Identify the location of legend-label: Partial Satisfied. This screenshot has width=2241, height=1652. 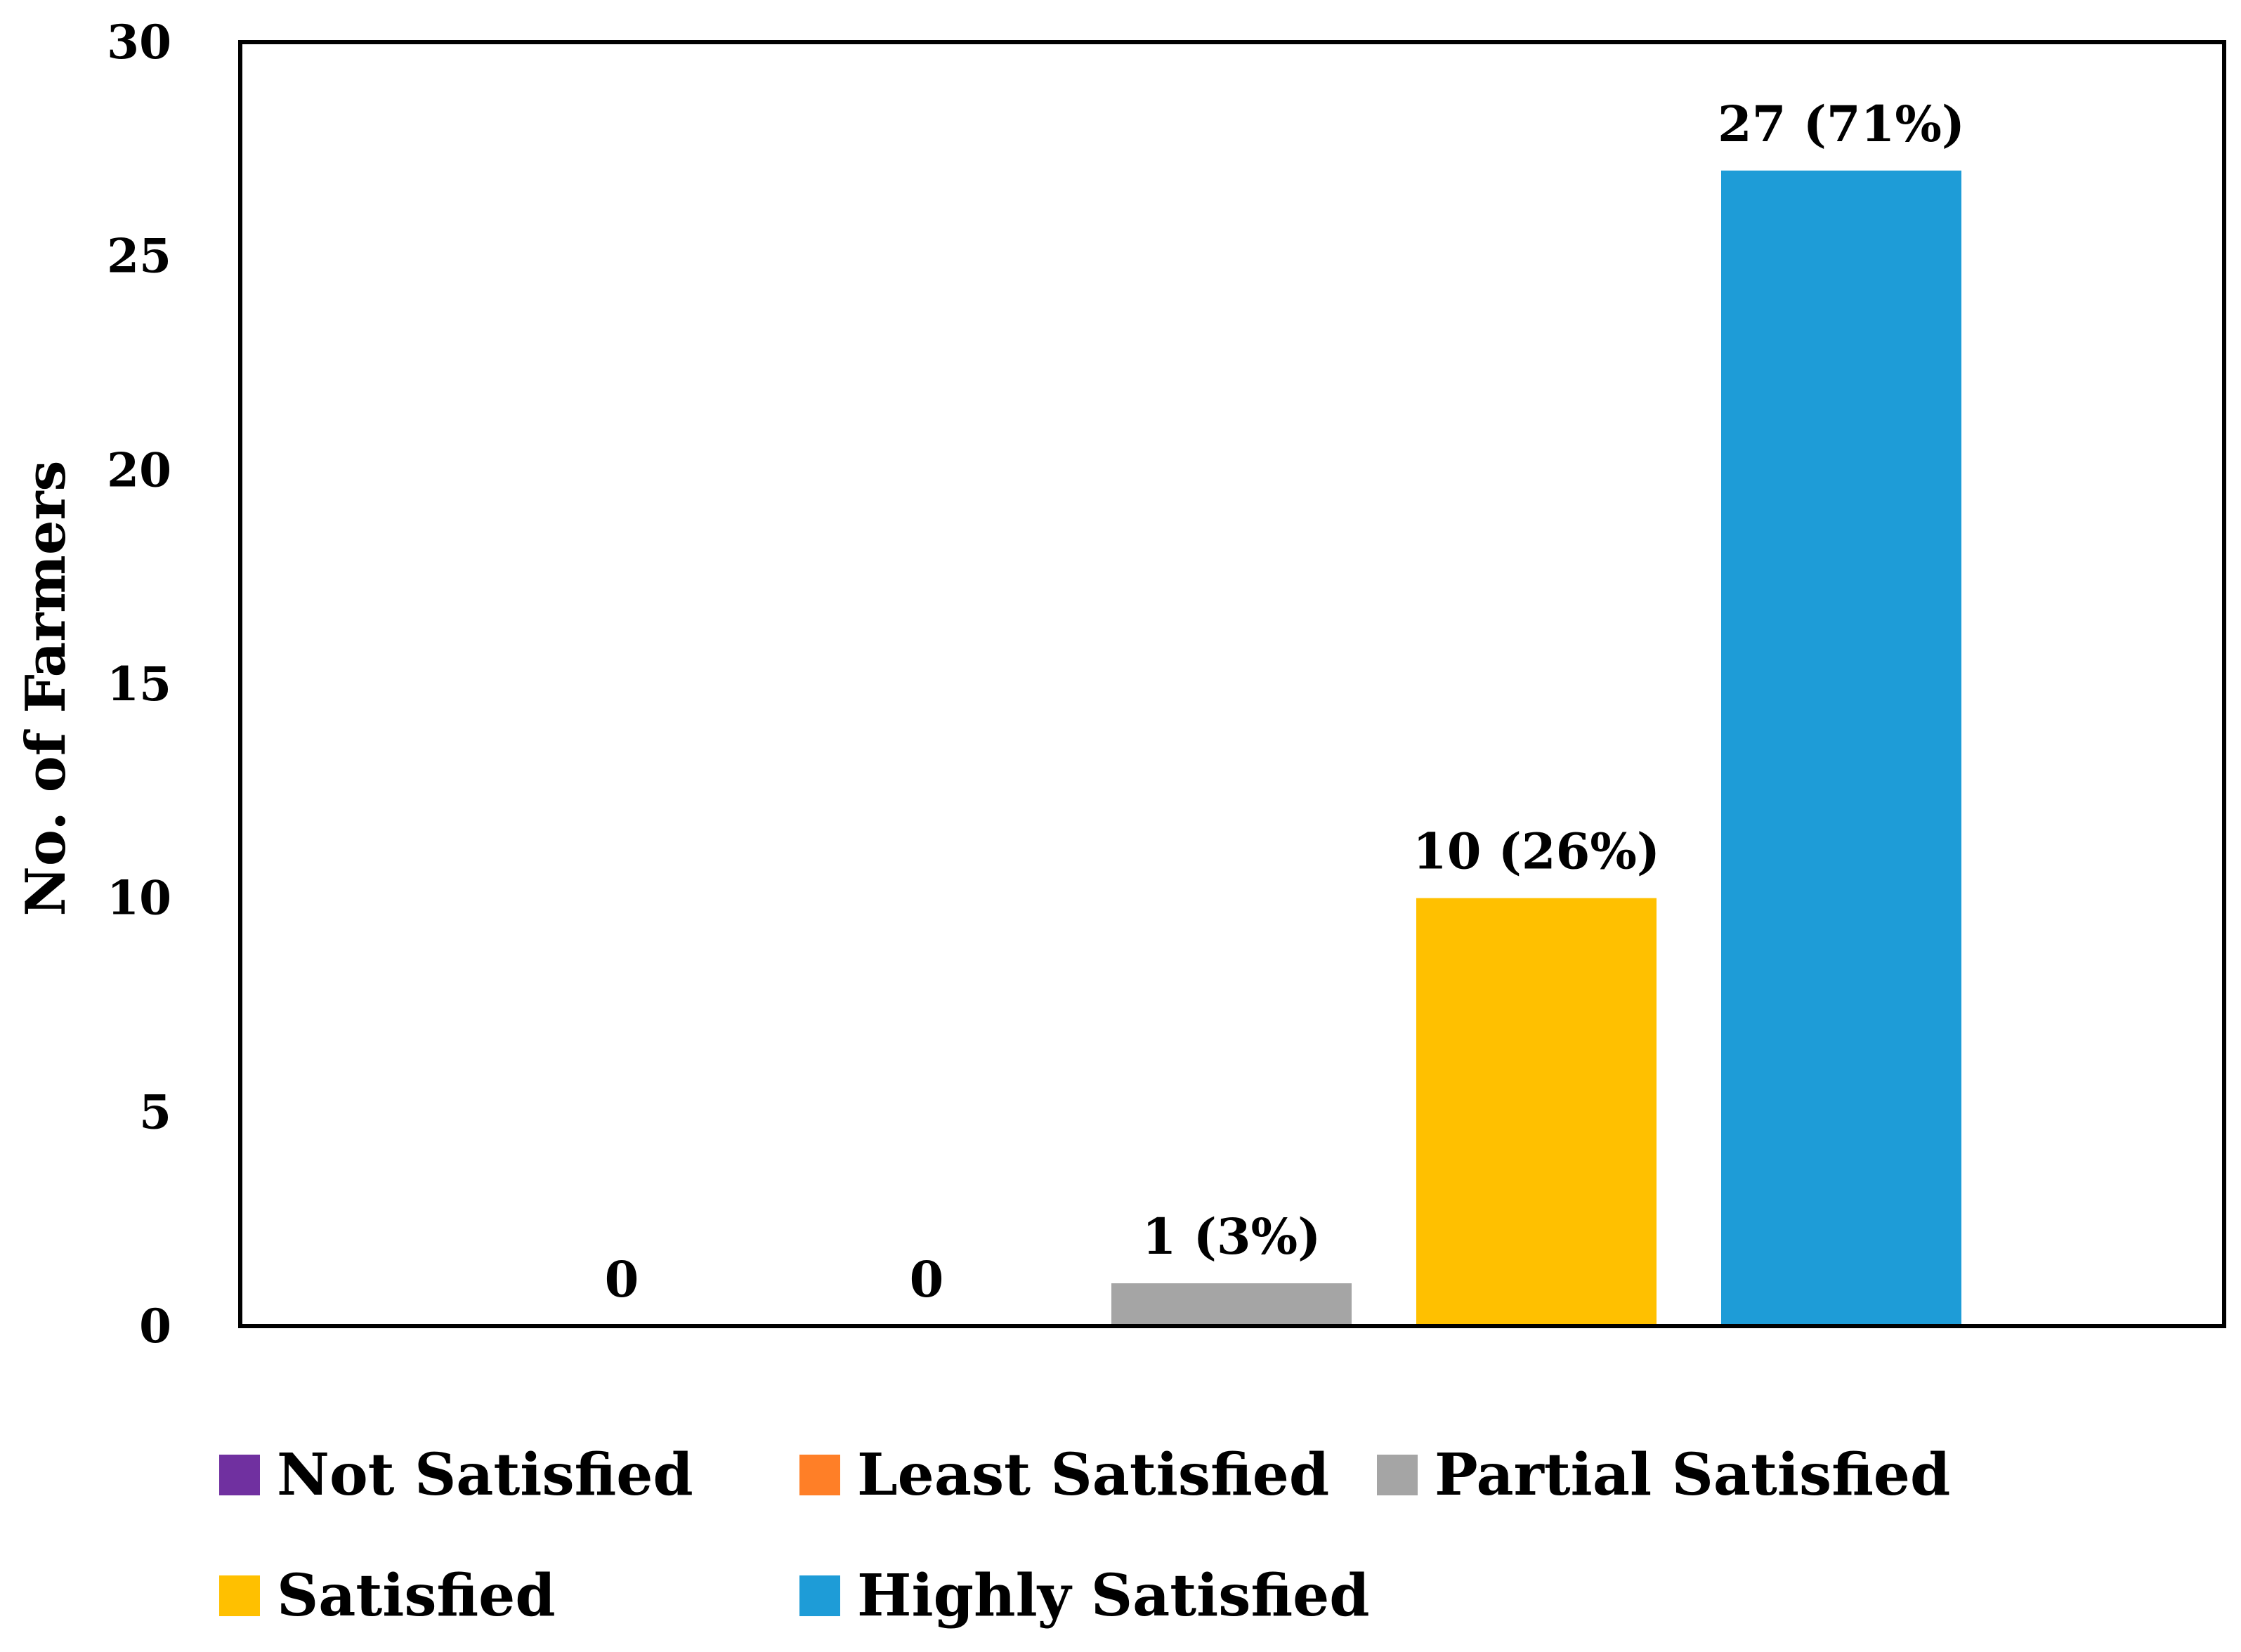
(1692, 1475).